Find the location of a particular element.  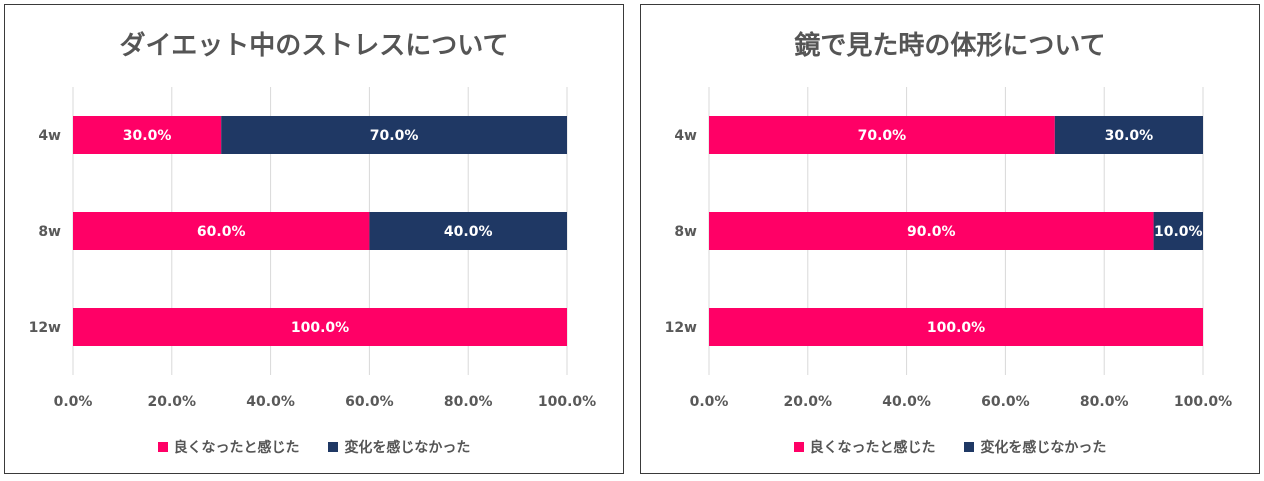

data-label: 10.0% is located at coordinates (1178, 232).